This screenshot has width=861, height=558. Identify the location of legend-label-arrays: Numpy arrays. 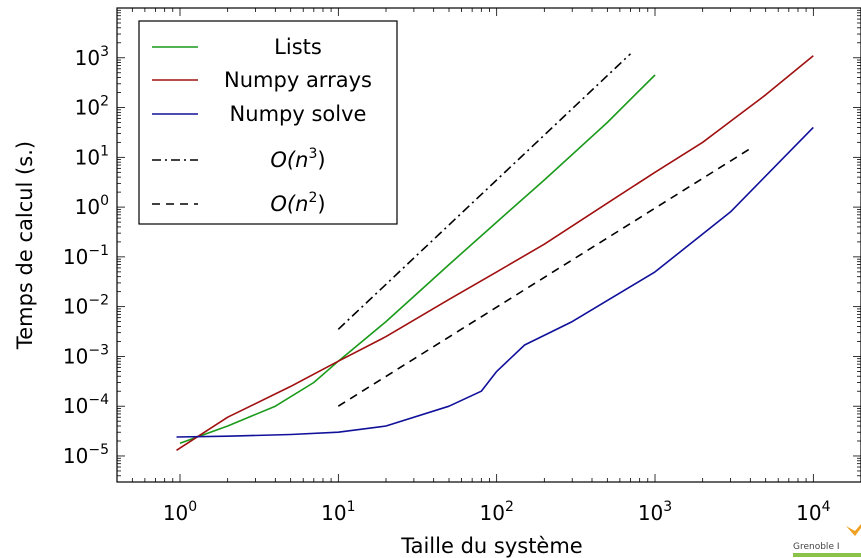
(298, 80).